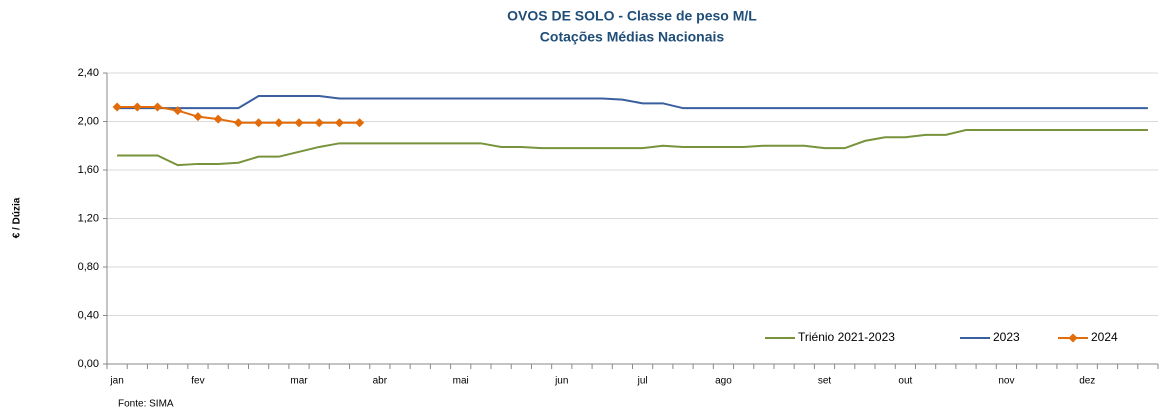 Image resolution: width=1162 pixels, height=412 pixels. What do you see at coordinates (197, 381) in the screenshot?
I see `x-tick-label: fev` at bounding box center [197, 381].